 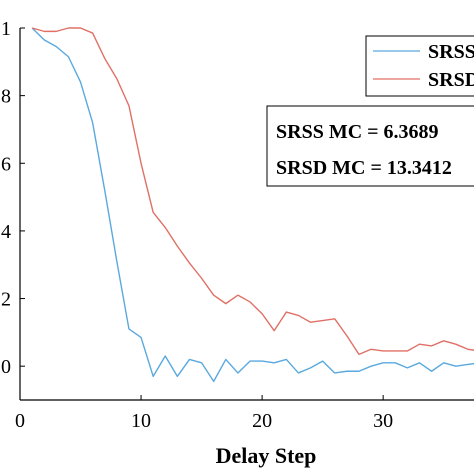 What do you see at coordinates (262, 421) in the screenshot?
I see `x-tick-label: 20` at bounding box center [262, 421].